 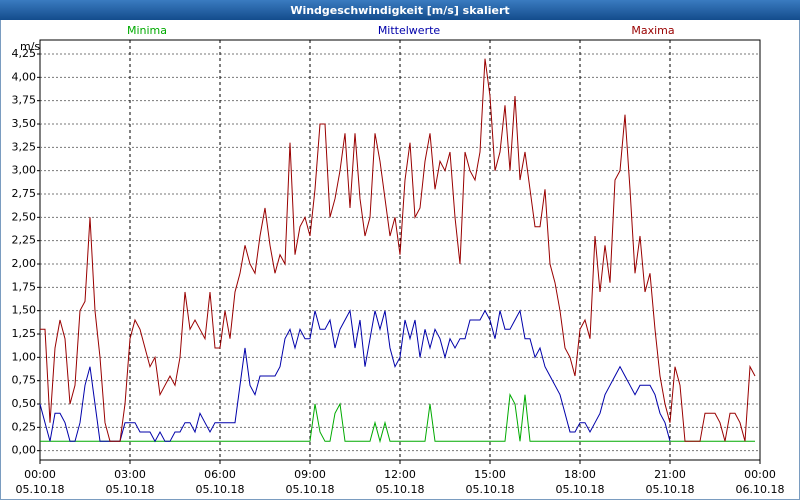 I want to click on y-tick-label: 0,50, so click(x=24, y=403).